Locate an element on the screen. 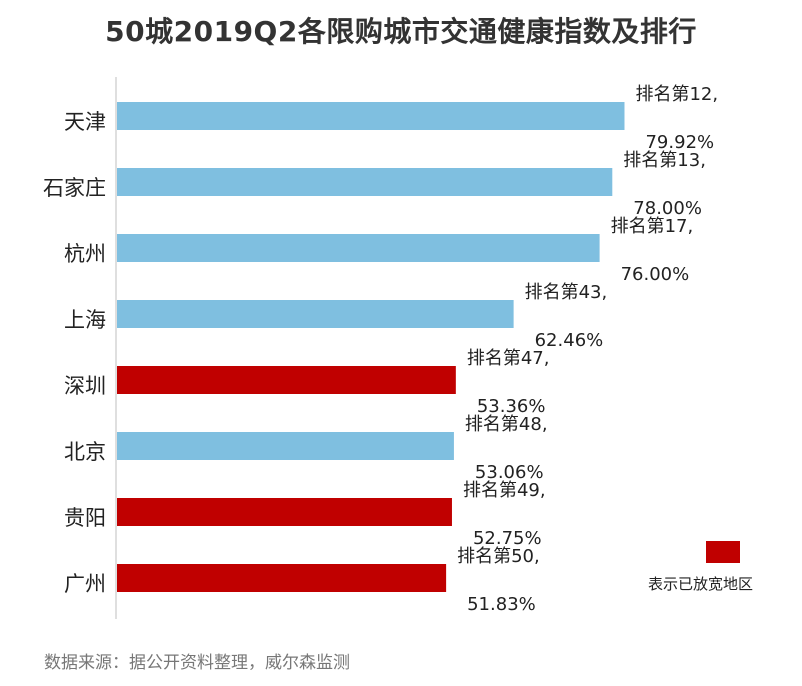 This screenshot has height=686, width=802. rank-label-2: 排名第13, is located at coordinates (664, 160).